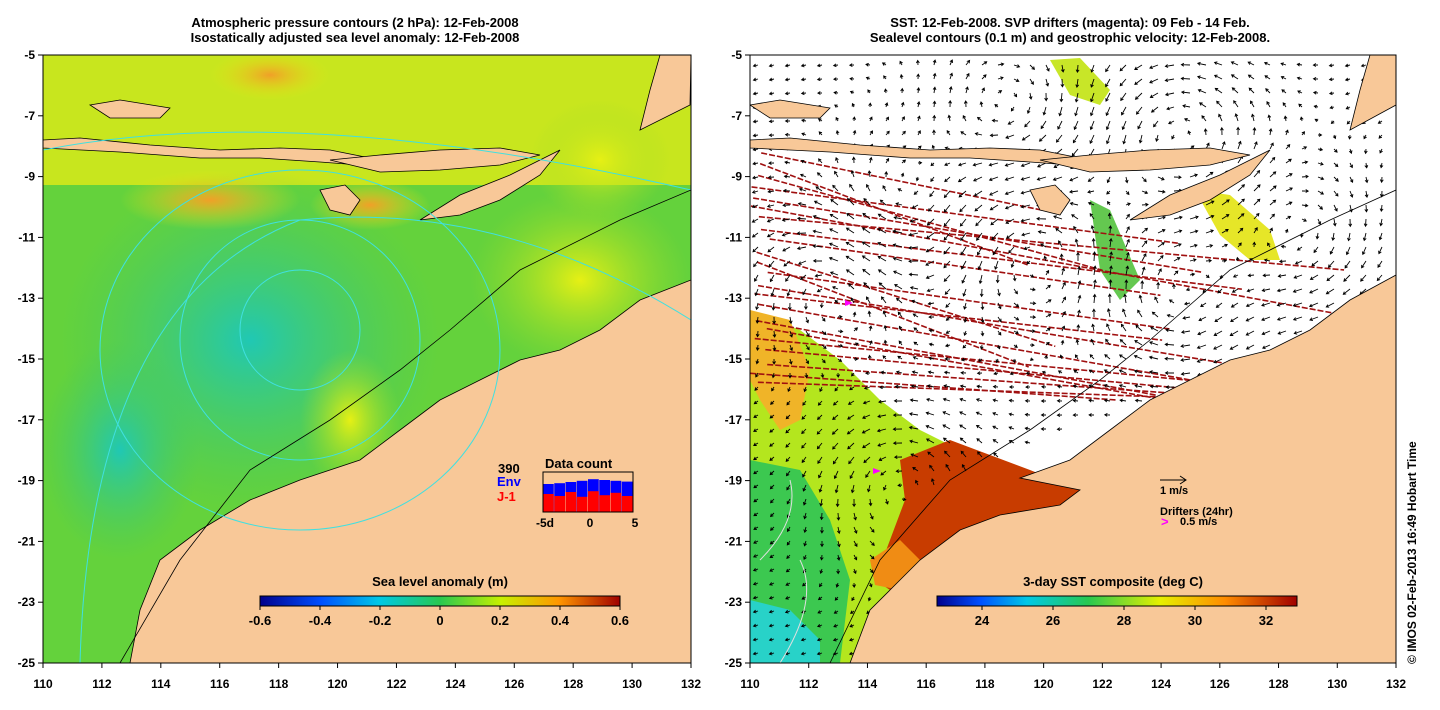 This screenshot has width=1440, height=710. What do you see at coordinates (396, 684) in the screenshot?
I see `lon-tick-label: 122` at bounding box center [396, 684].